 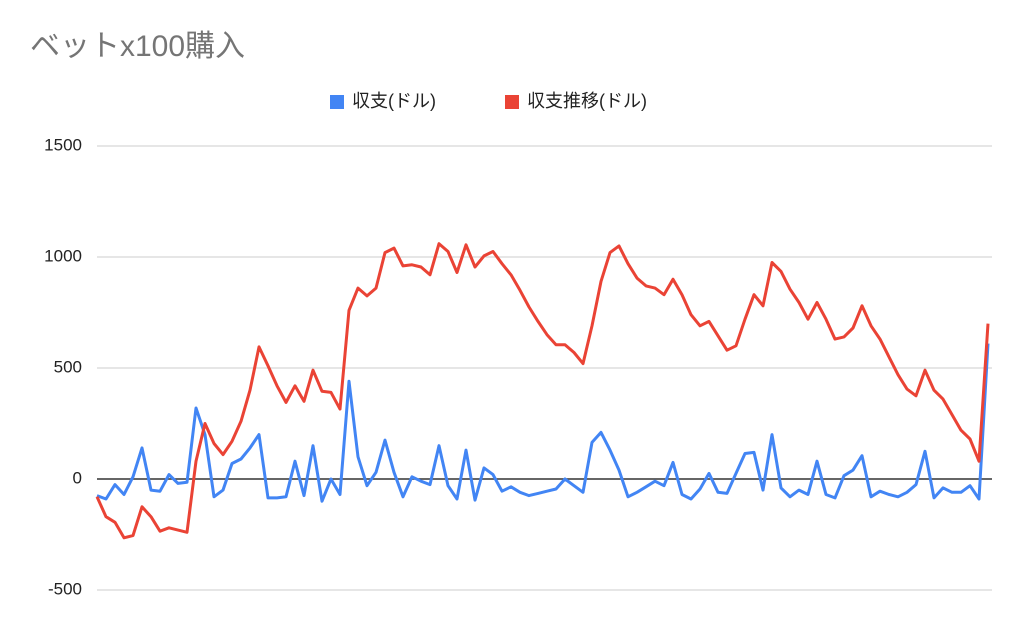 I want to click on legend-label: 収支推移(ドル), so click(x=587, y=101).